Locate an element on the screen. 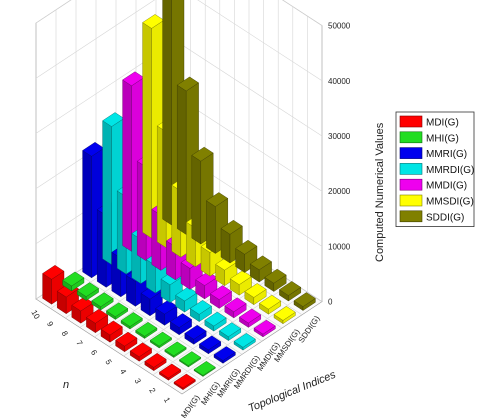 The height and width of the screenshot is (418, 480). bar-mmrdig-n3 is located at coordinates (215, 321).